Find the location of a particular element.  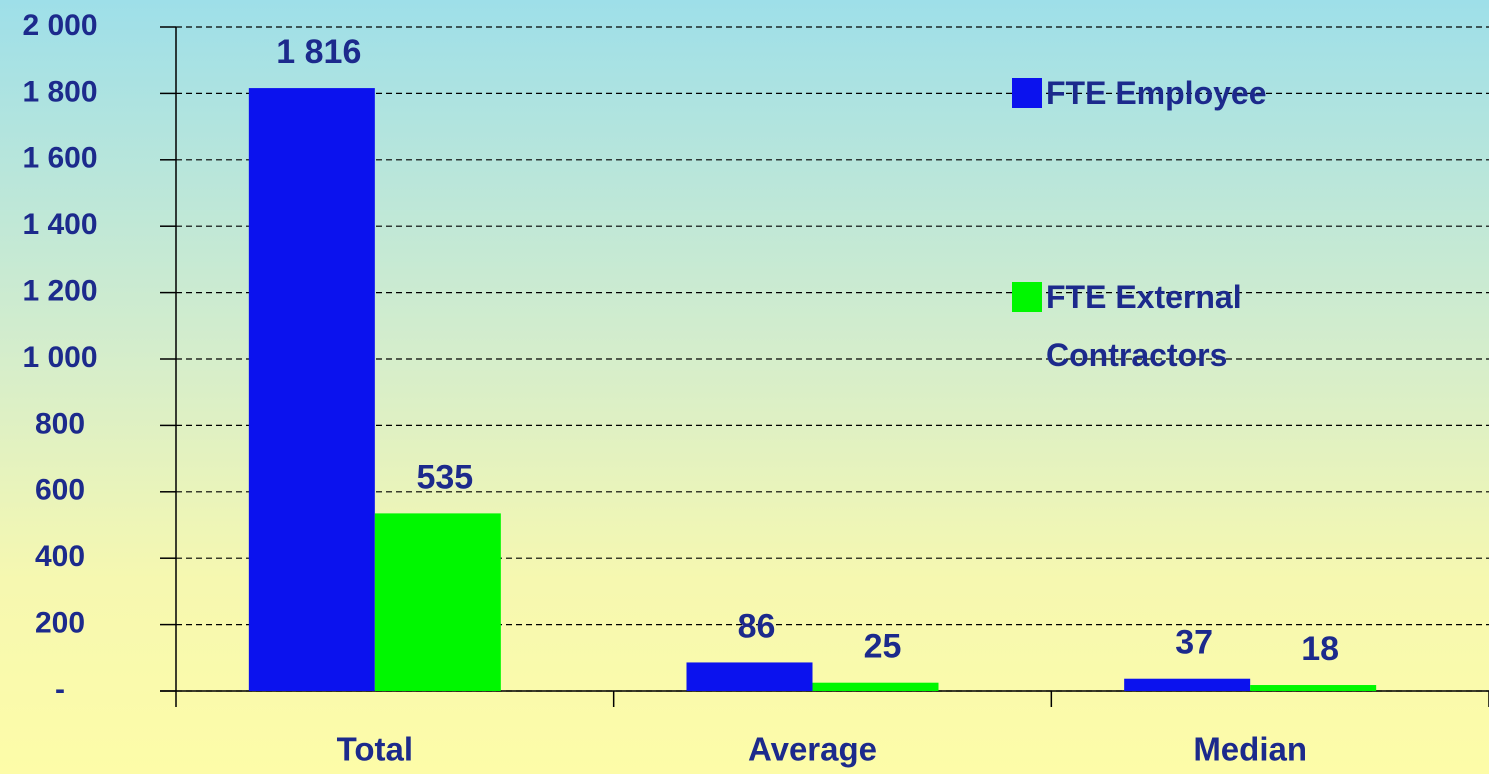

y-tick-label: 1 400 is located at coordinates (59, 224).